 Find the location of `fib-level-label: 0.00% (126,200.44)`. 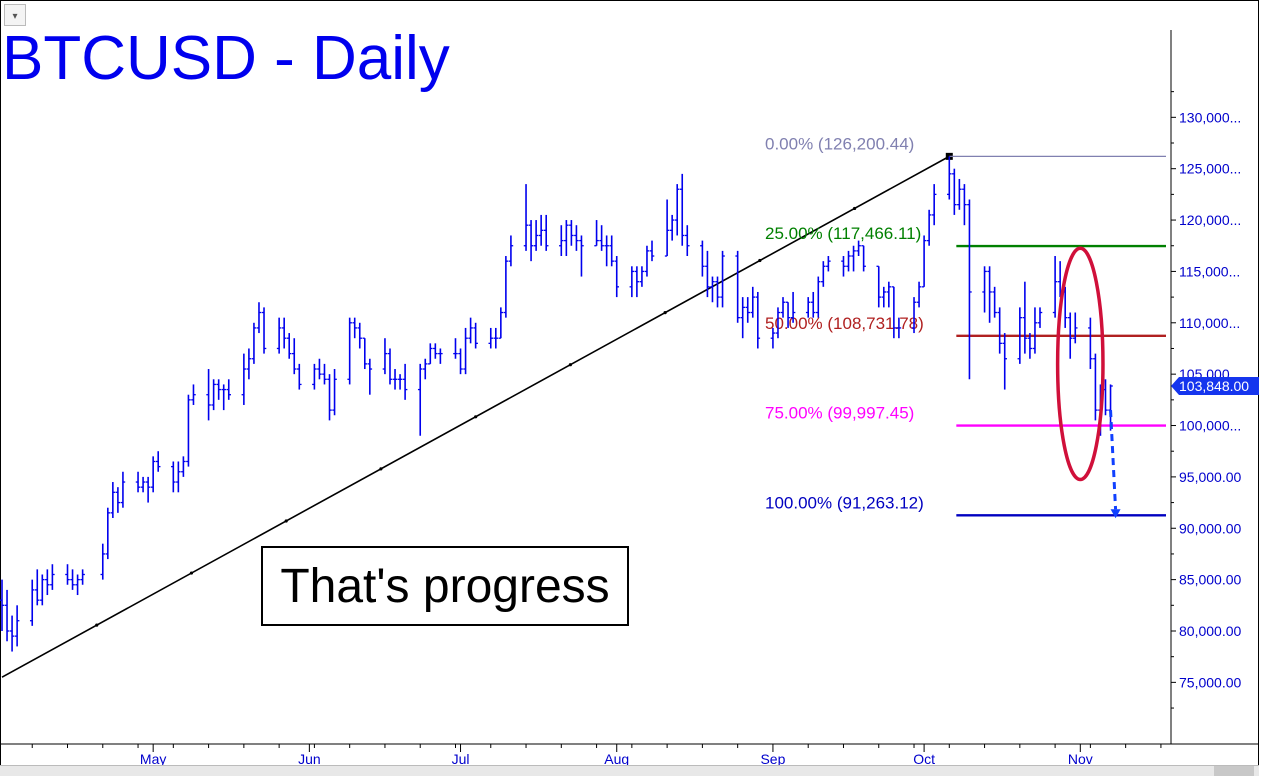

fib-level-label: 0.00% (126,200.44) is located at coordinates (839, 143).